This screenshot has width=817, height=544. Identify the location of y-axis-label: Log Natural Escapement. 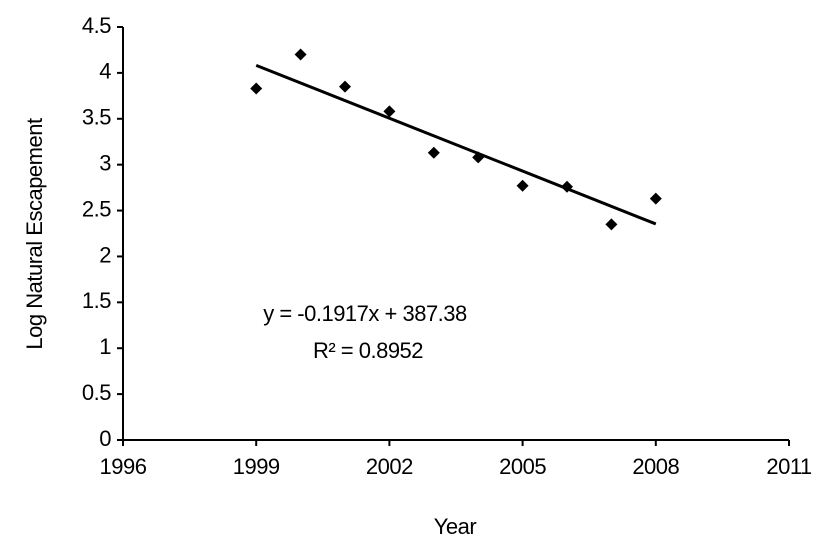
(34, 234).